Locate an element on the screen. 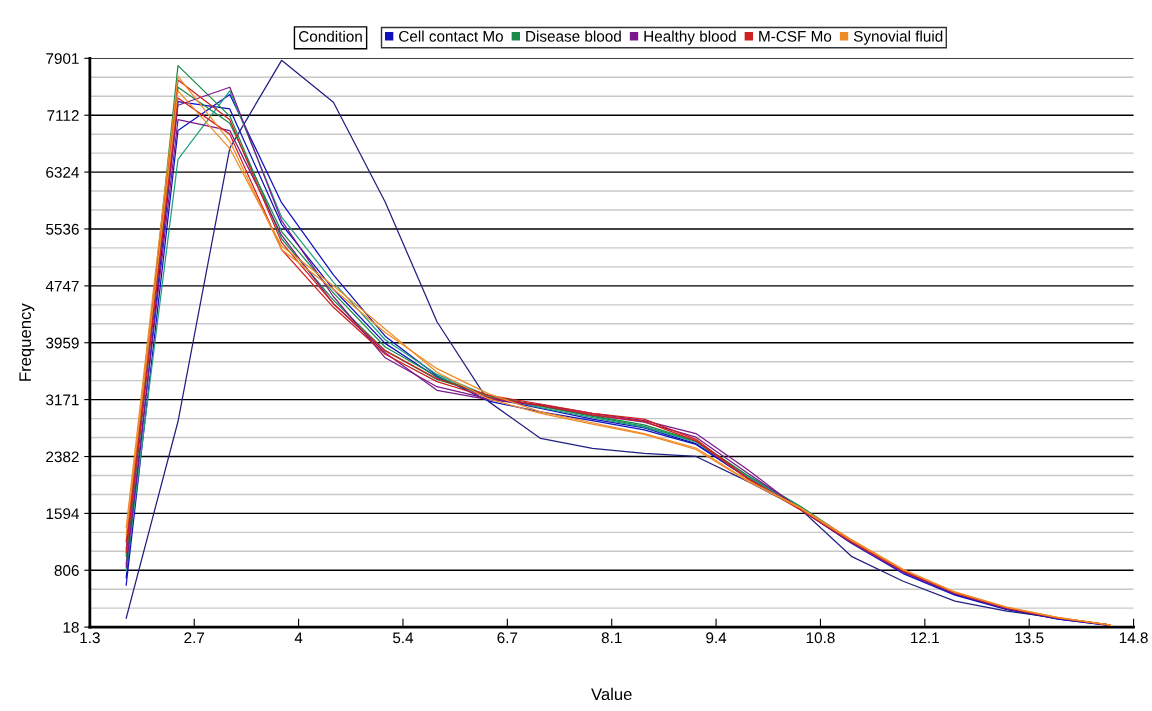 The width and height of the screenshot is (1152, 711). x-tick-label: 4 is located at coordinates (298, 638).